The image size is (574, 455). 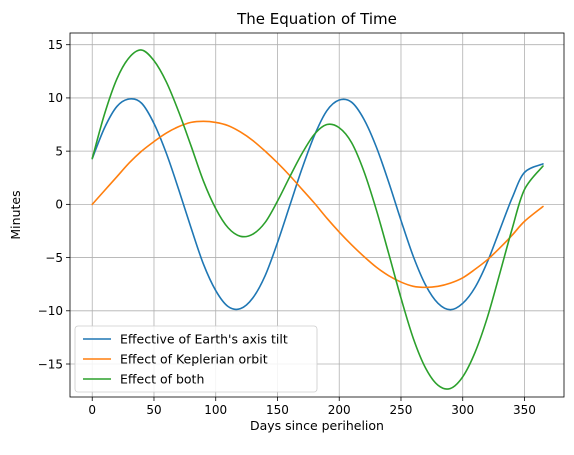 I want to click on x-tick-label: 0, so click(x=92, y=410).